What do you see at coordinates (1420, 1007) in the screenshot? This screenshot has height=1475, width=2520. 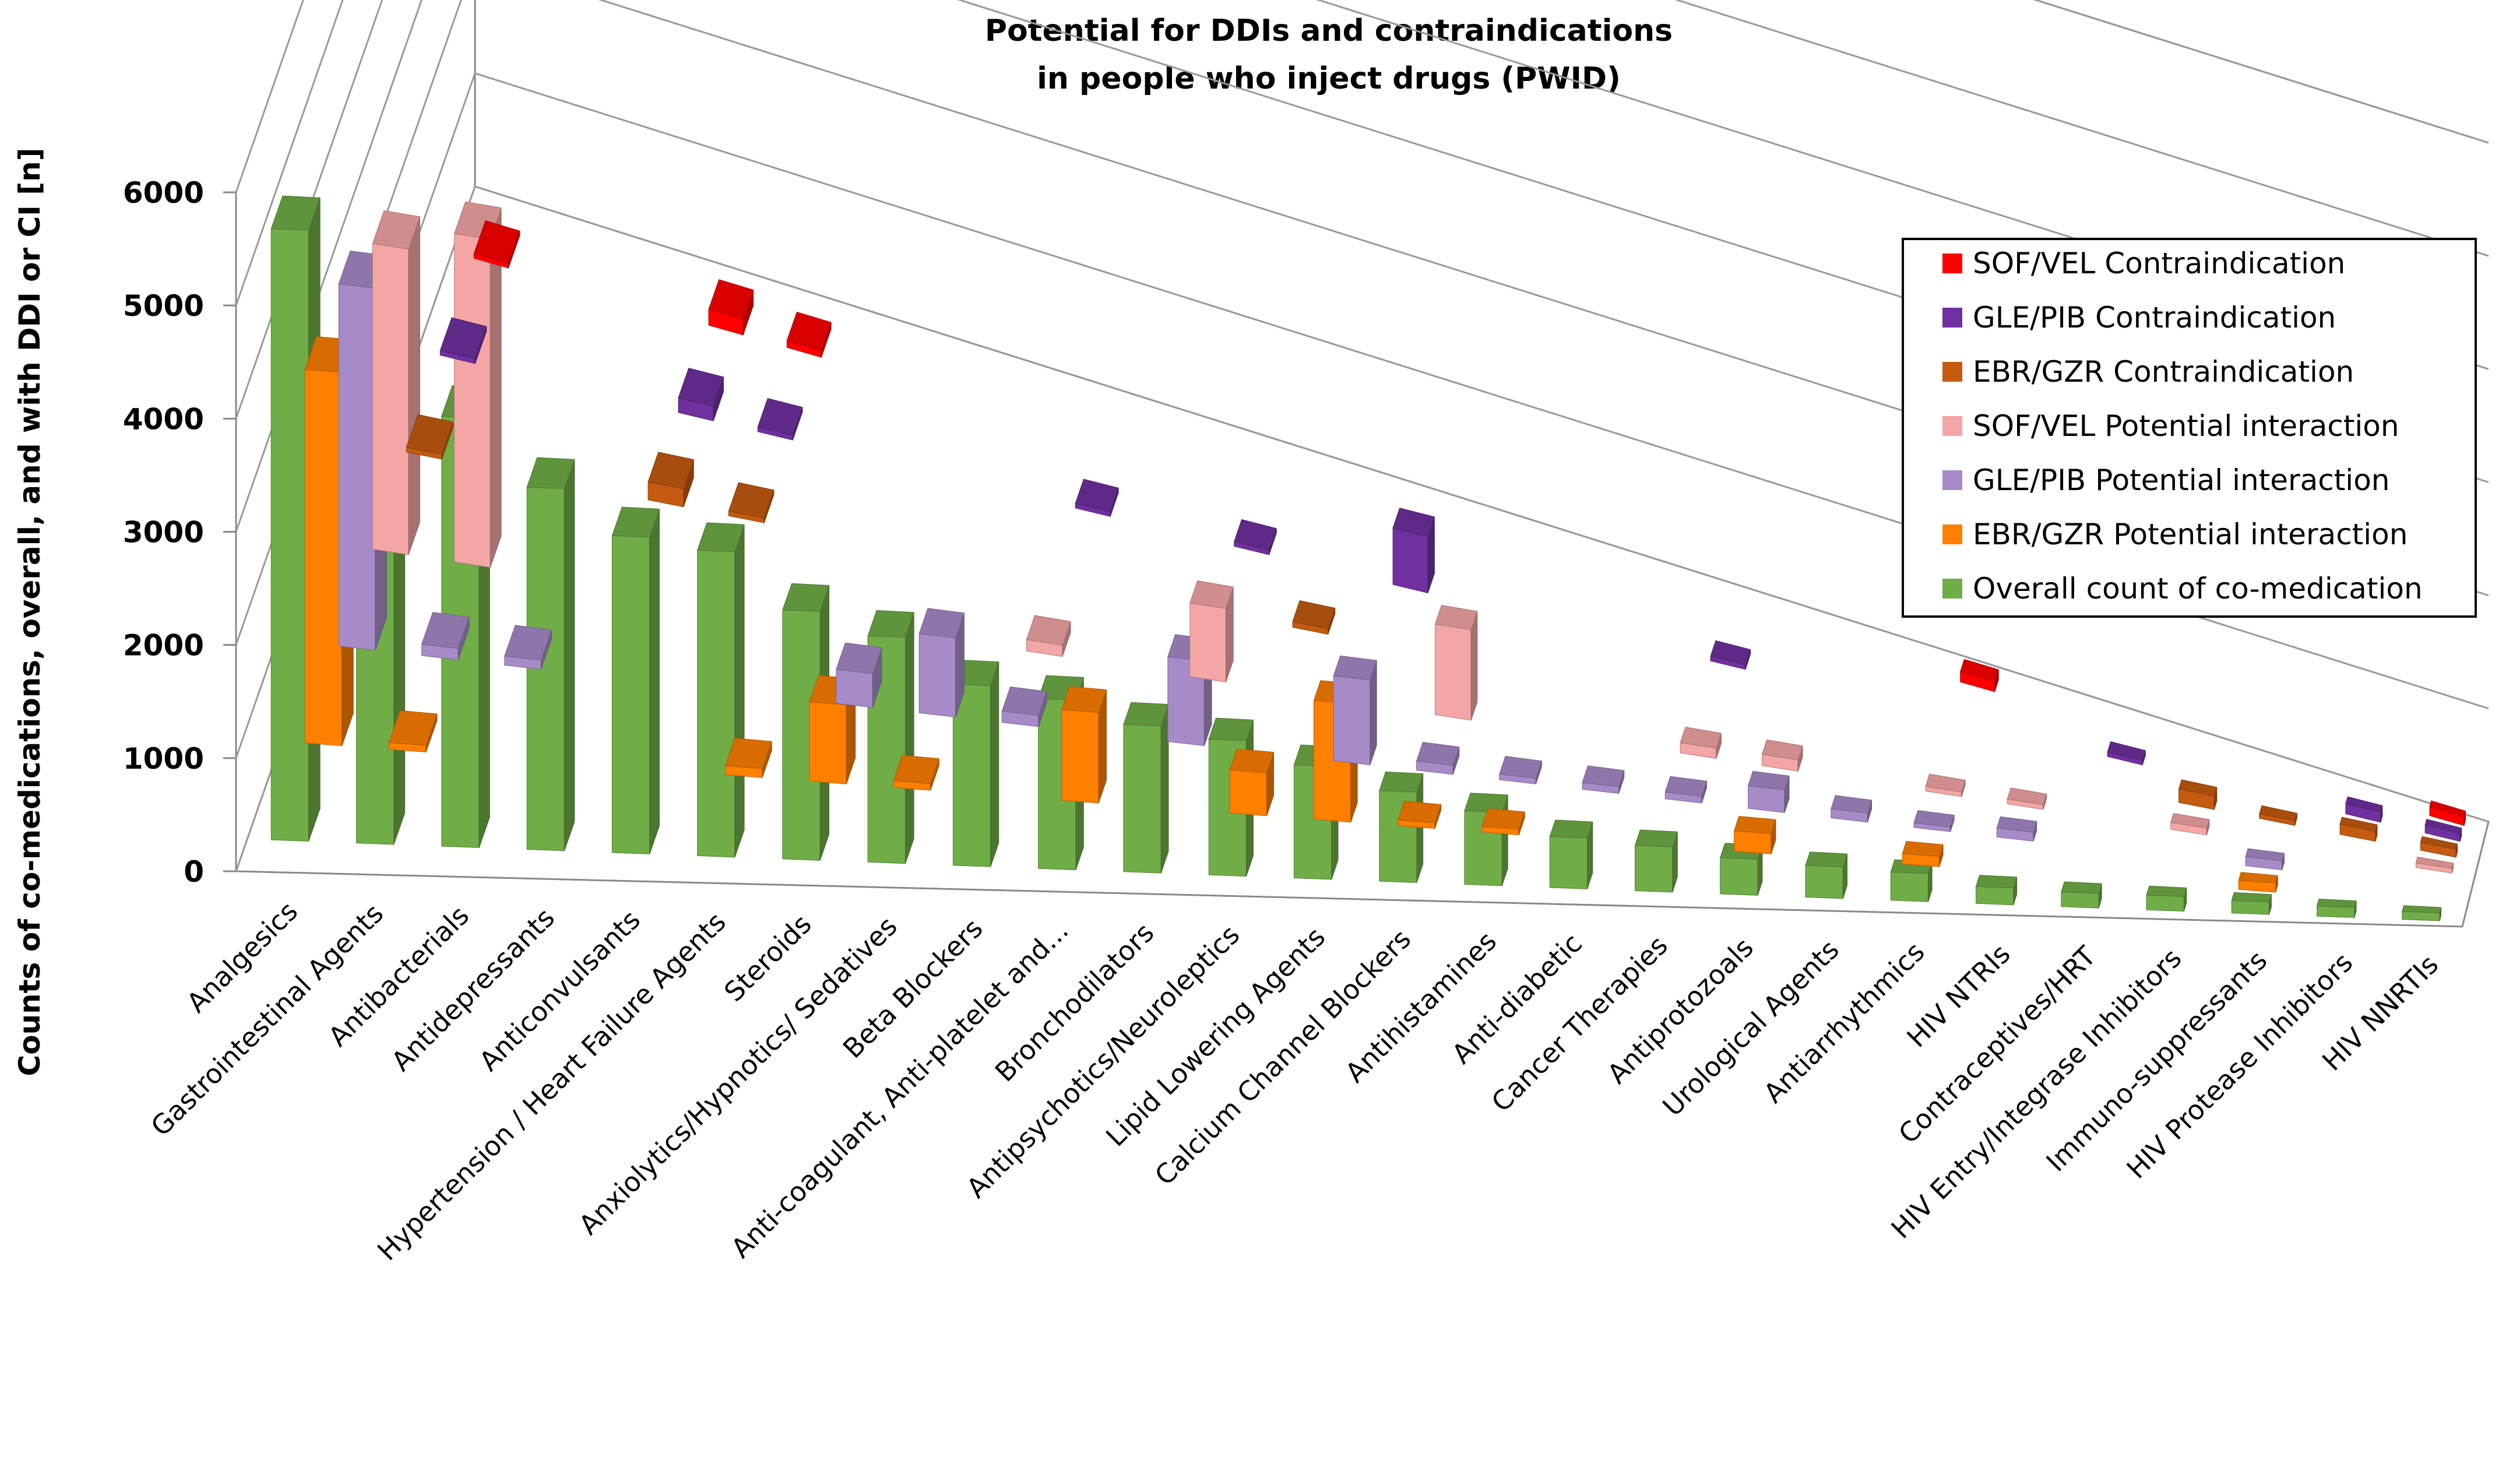 I see `x-tick-label: Antihistamines` at bounding box center [1420, 1007].